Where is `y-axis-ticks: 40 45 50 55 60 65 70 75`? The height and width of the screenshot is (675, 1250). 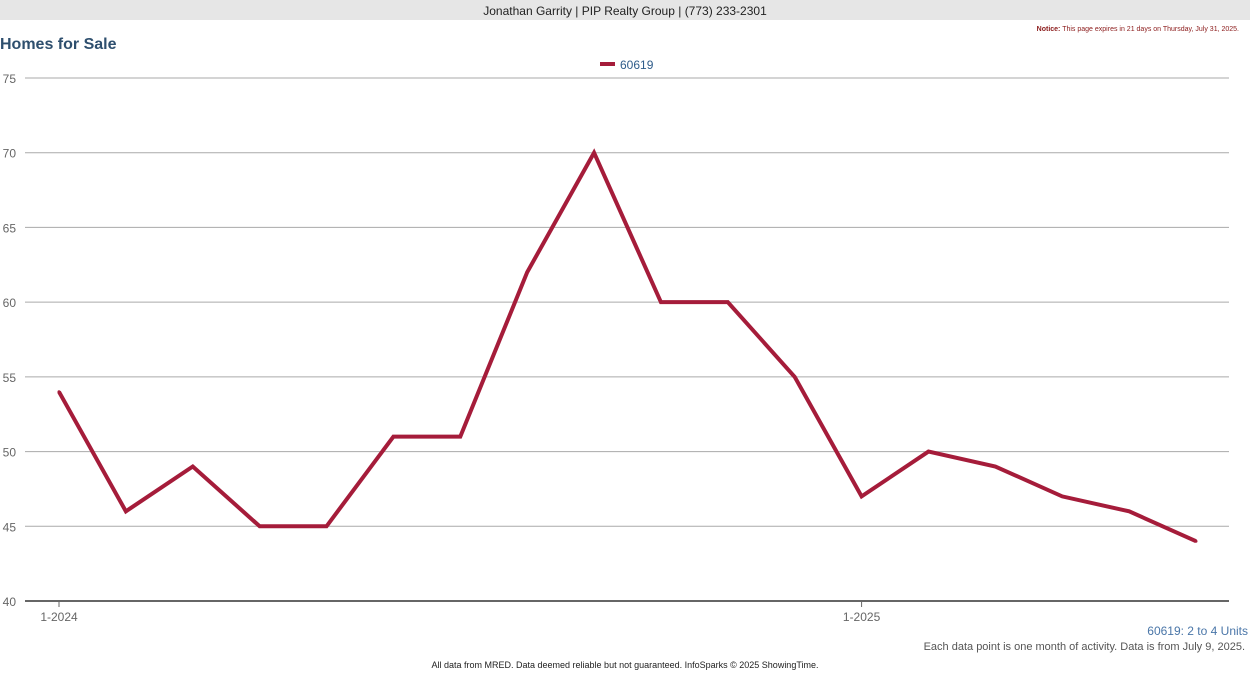
y-axis-ticks: 40 45 50 55 60 65 70 75 is located at coordinates (10, 340).